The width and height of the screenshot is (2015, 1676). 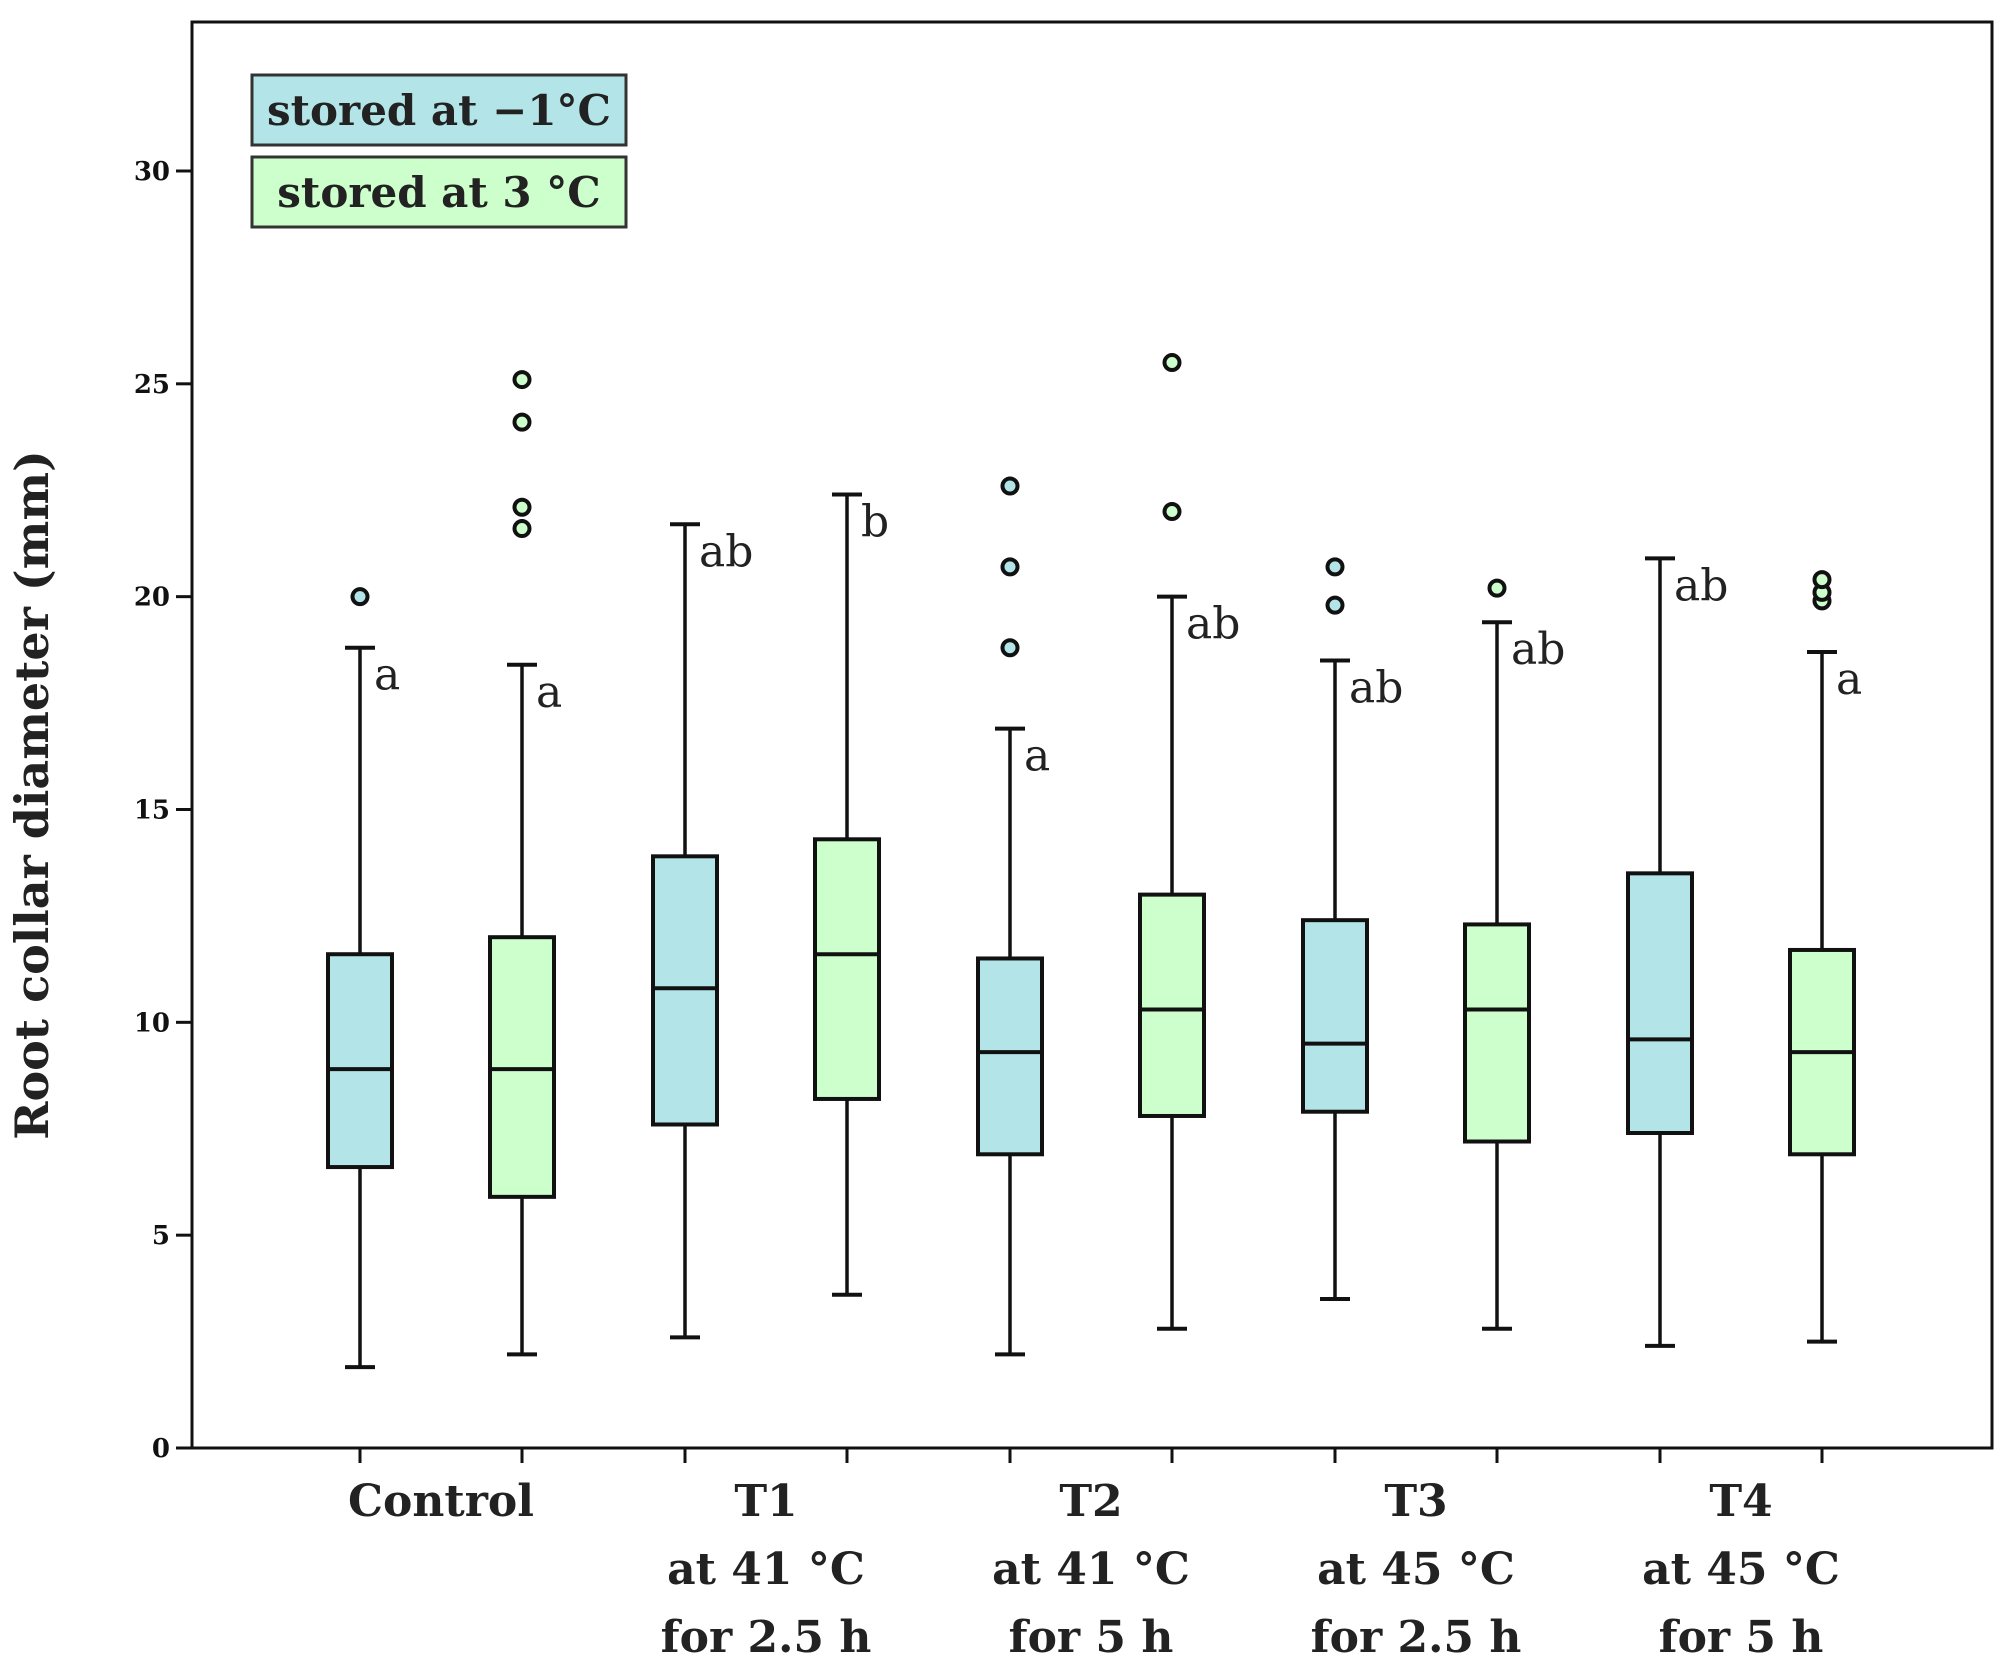 I want to click on y-tick-label: 20, so click(x=152, y=598).